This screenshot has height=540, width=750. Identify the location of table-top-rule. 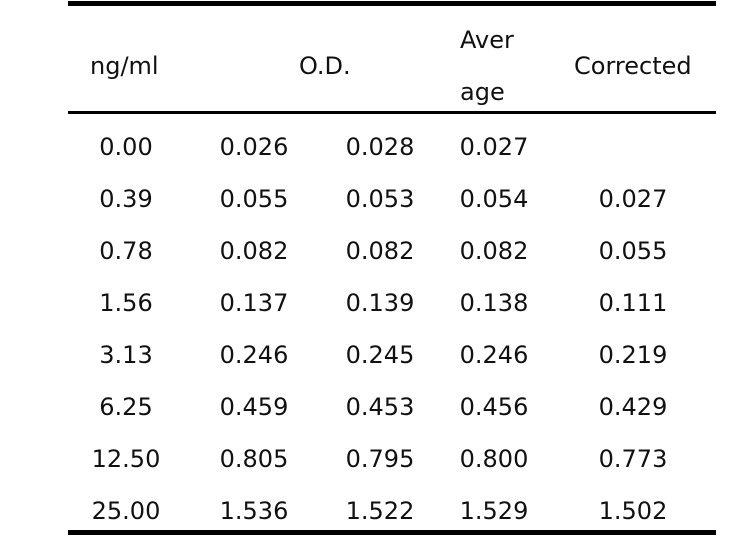
(392, 3).